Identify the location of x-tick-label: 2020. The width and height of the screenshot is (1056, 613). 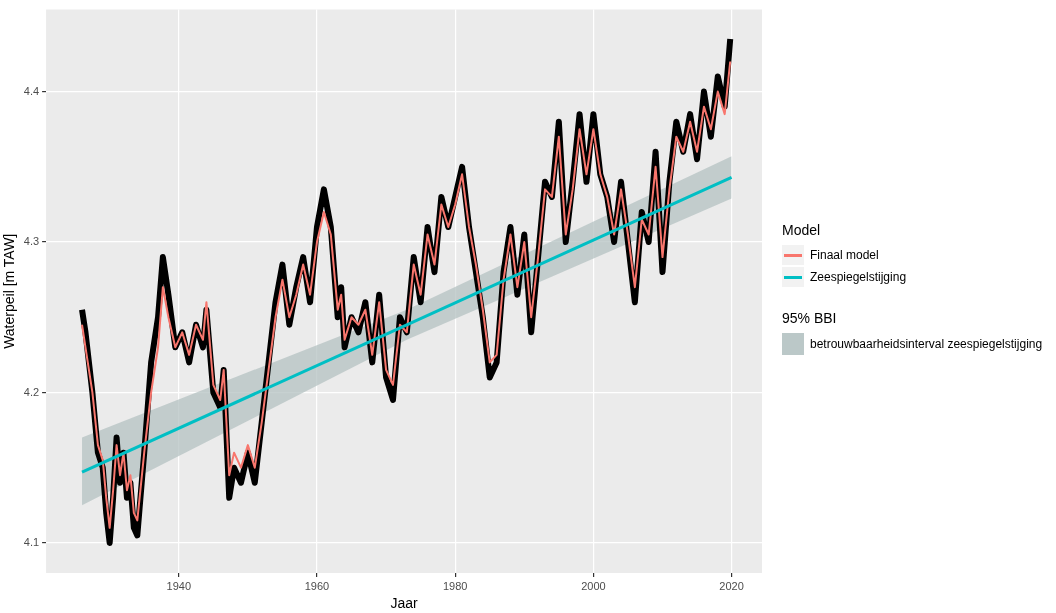
(731, 585).